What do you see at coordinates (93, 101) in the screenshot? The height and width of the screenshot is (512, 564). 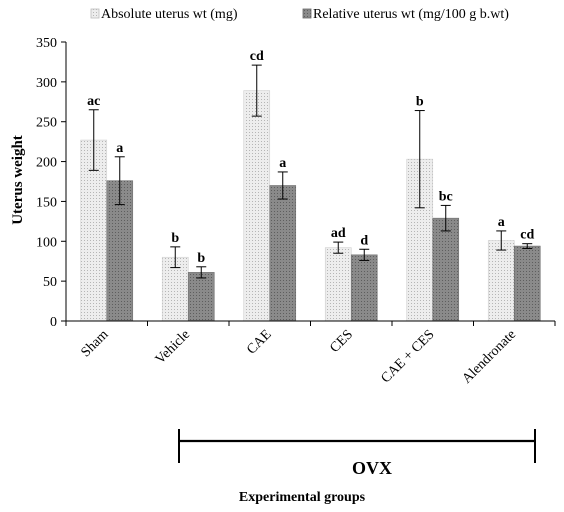 I see `significance-letter: ac` at bounding box center [93, 101].